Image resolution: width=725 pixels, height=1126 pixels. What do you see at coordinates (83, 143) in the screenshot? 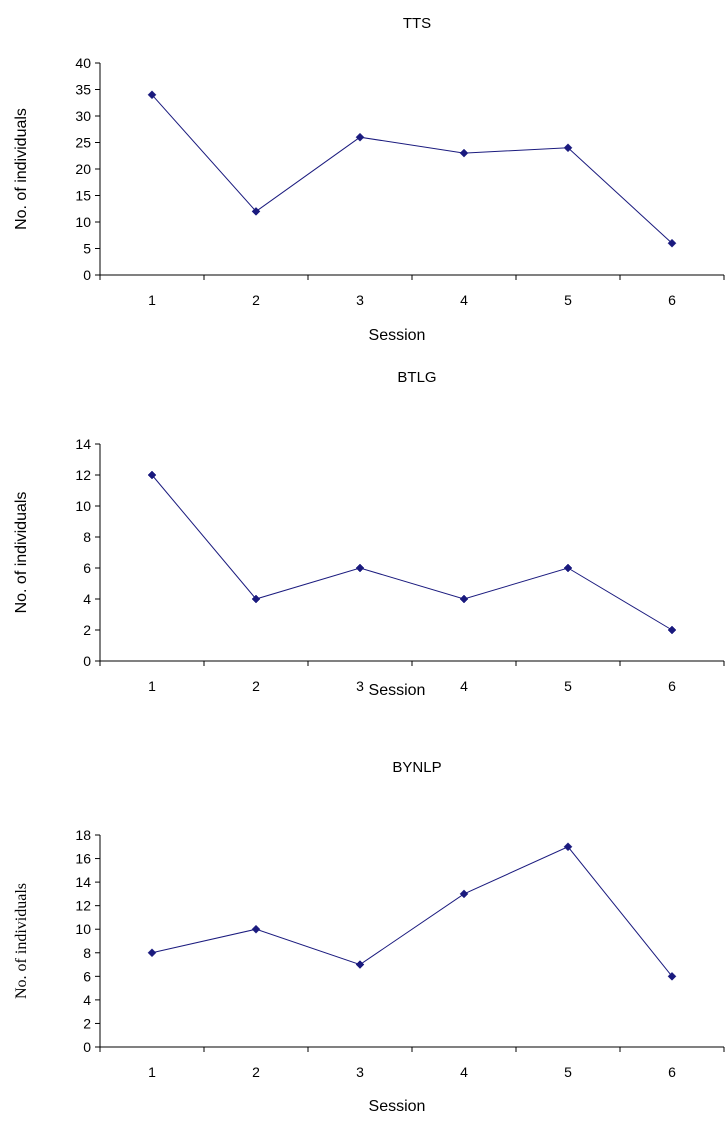
I see `y-tick-label: 25` at bounding box center [83, 143].